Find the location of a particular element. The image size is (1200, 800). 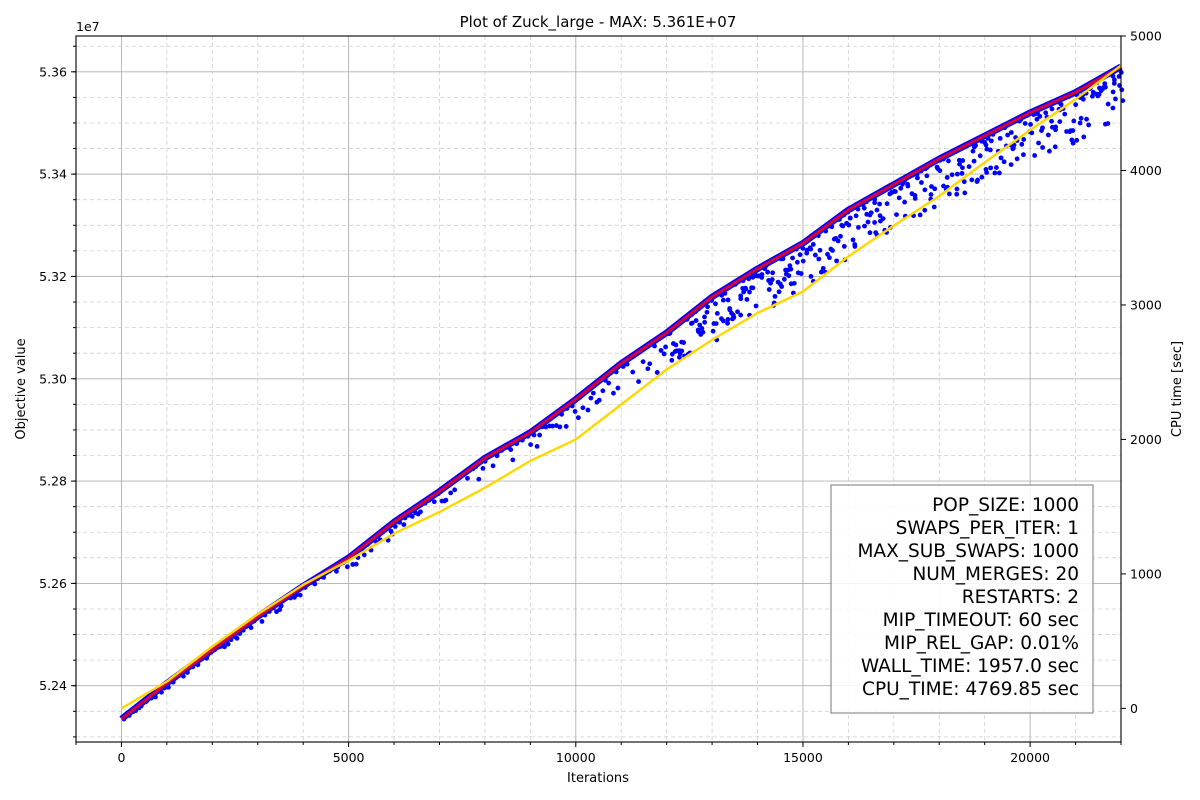

legend-line: RESTARTS: 2 is located at coordinates (1020, 597).